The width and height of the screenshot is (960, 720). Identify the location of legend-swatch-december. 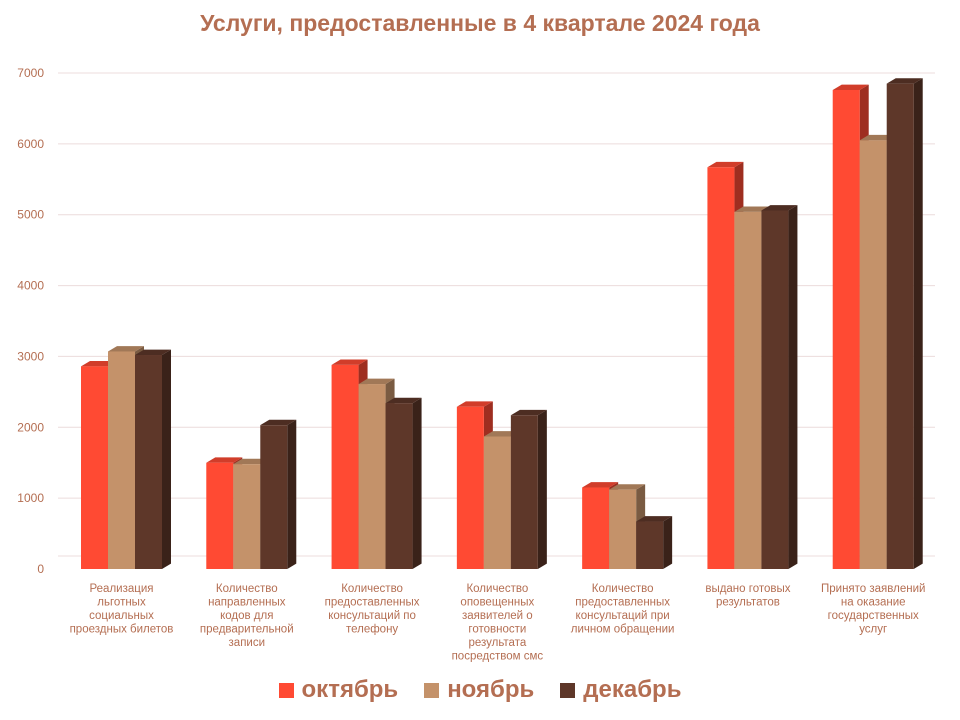
(568, 690).